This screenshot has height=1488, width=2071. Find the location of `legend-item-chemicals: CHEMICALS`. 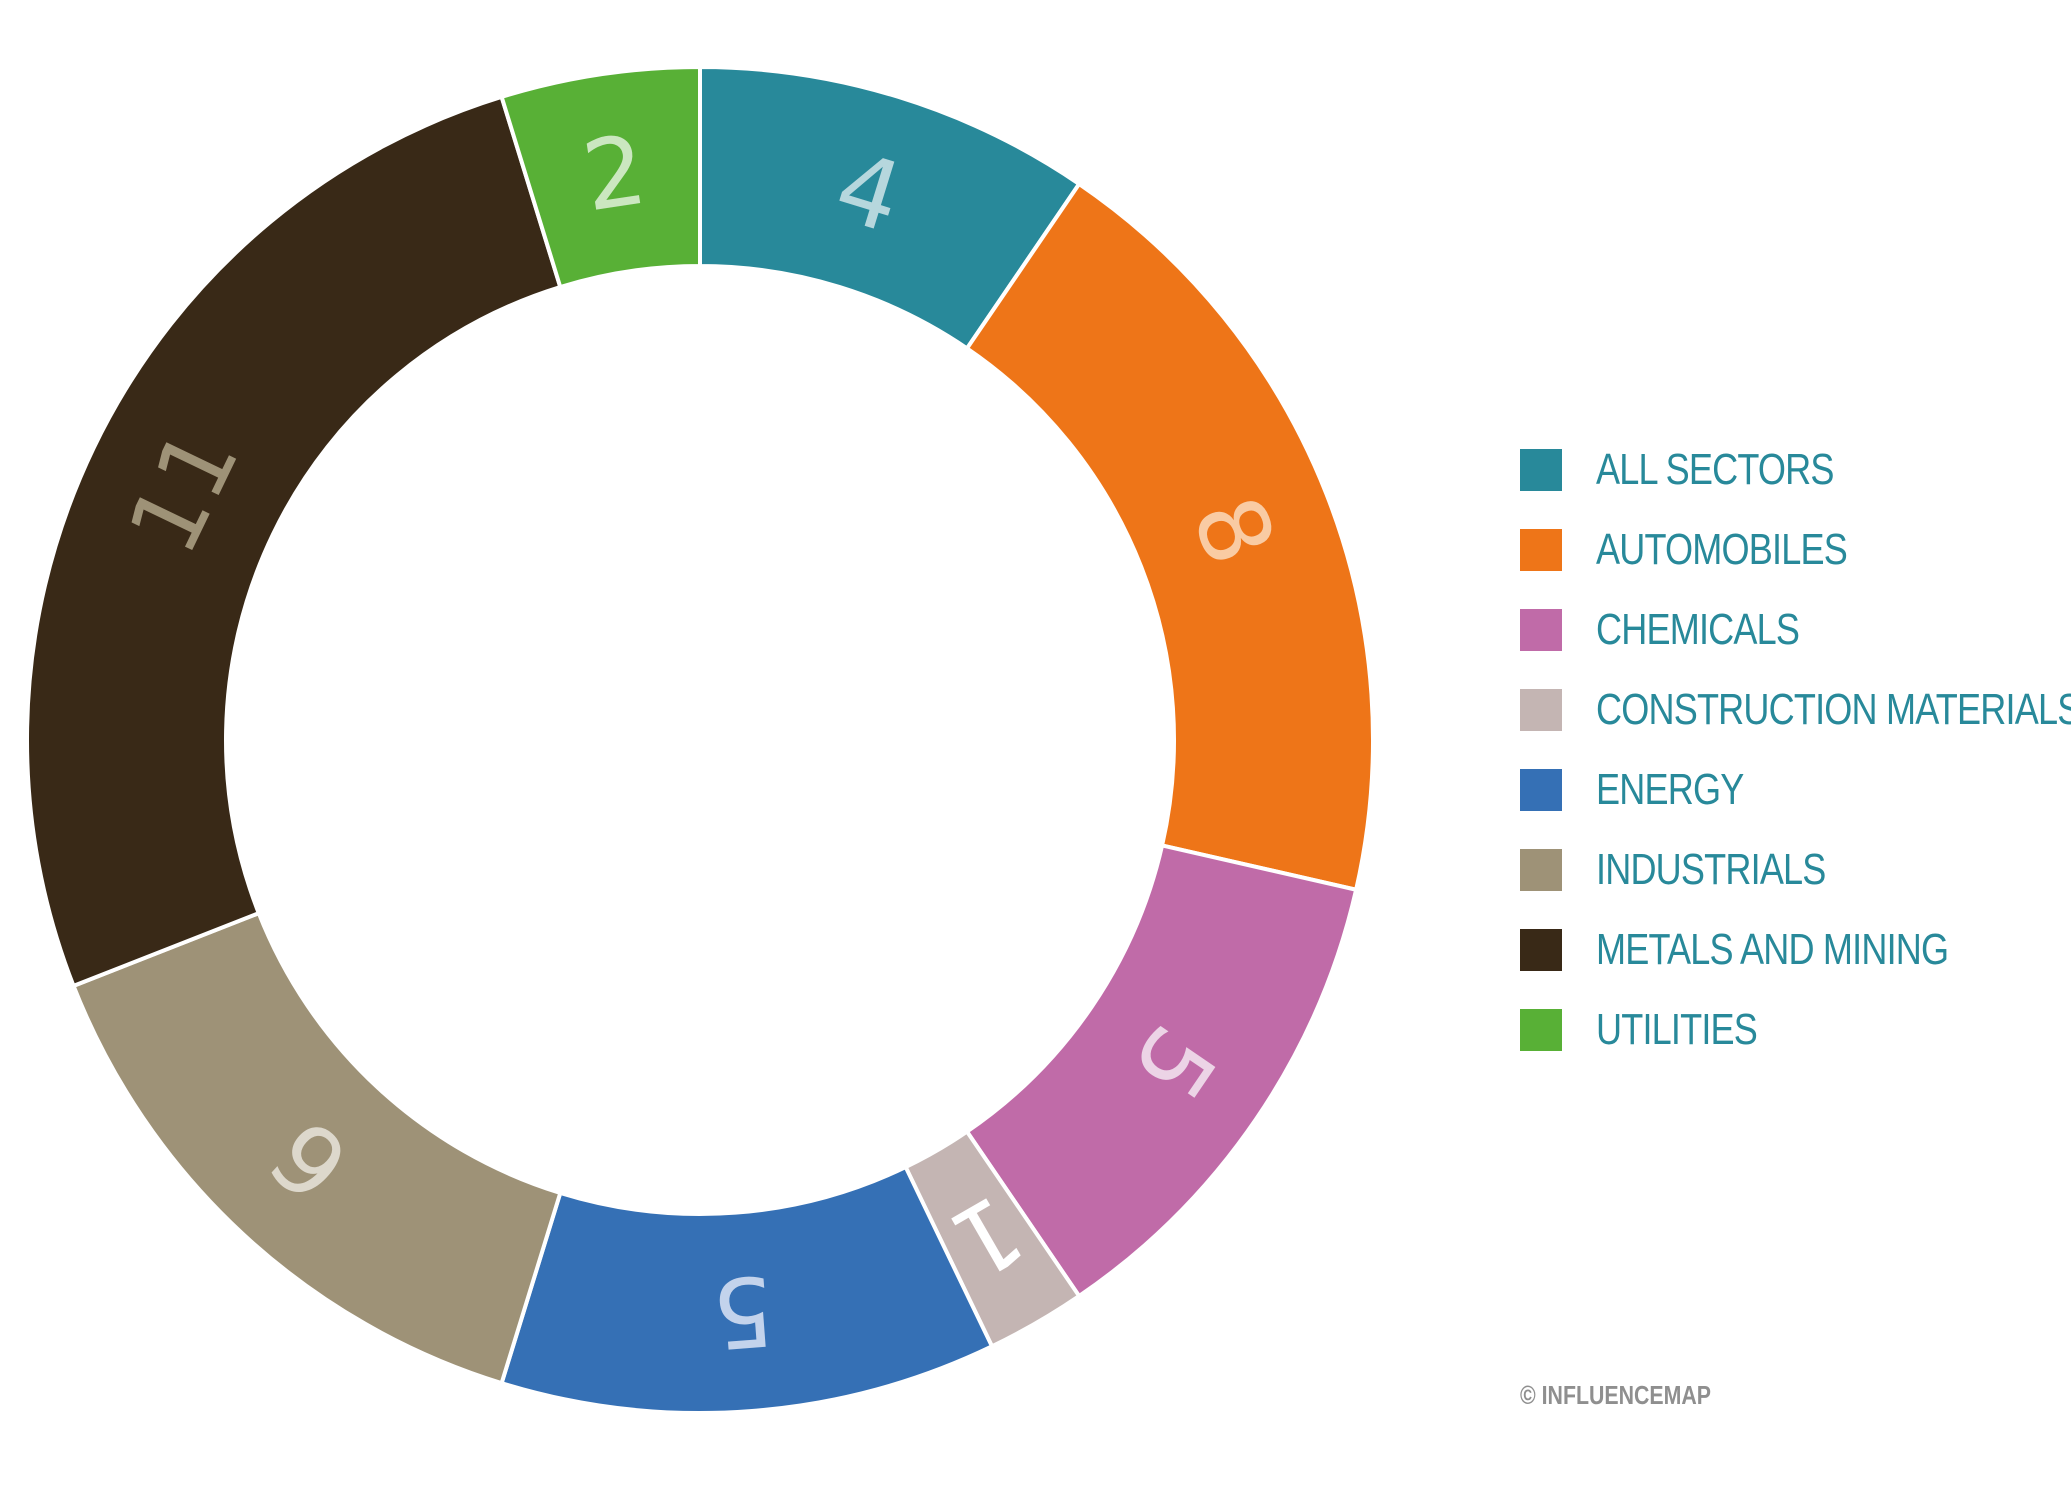

legend-item-chemicals: CHEMICALS is located at coordinates (1795, 630).